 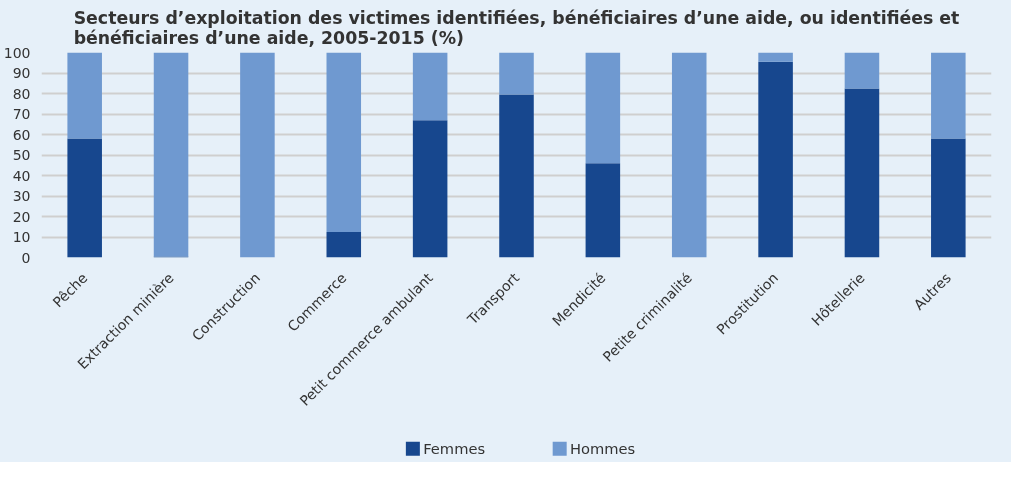 I want to click on y-tick-label: 70, so click(x=21, y=114).